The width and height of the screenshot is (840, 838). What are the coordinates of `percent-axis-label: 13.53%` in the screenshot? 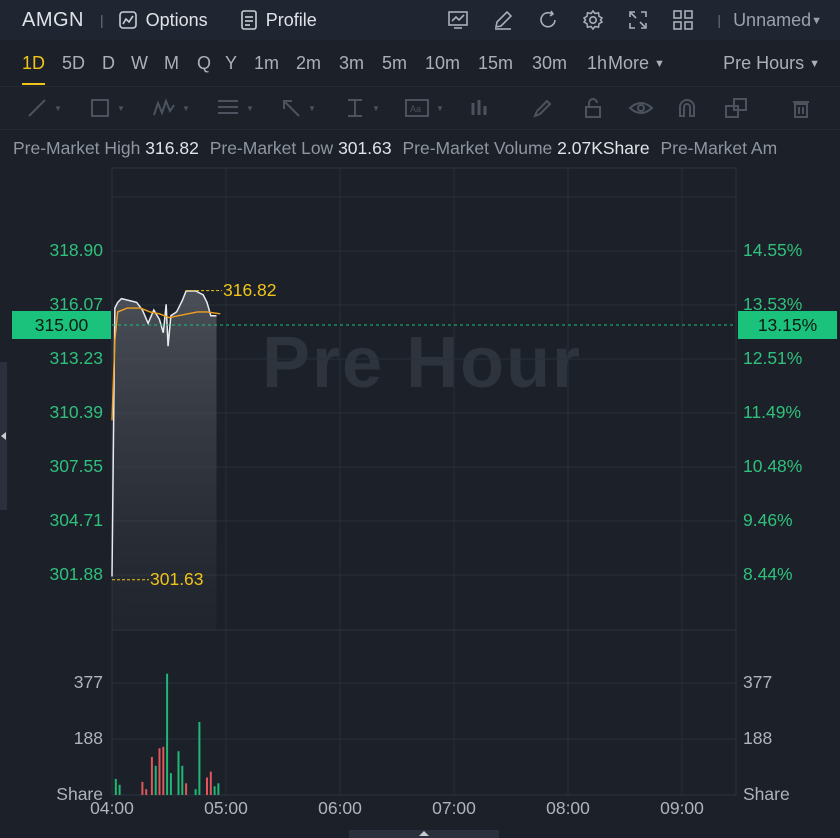 It's located at (773, 304).